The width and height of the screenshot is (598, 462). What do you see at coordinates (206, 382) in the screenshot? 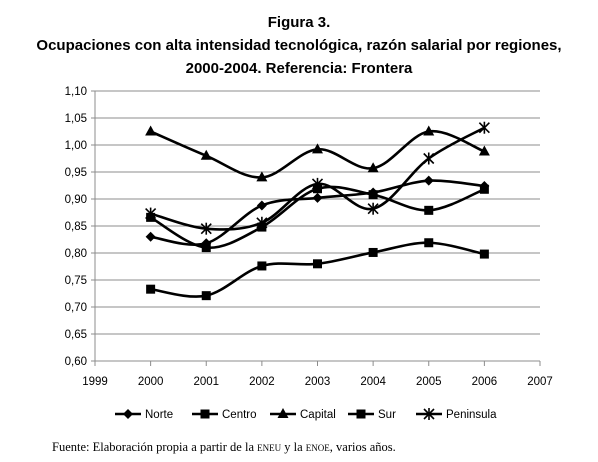
I see `x-tick-label: 2001` at bounding box center [206, 382].